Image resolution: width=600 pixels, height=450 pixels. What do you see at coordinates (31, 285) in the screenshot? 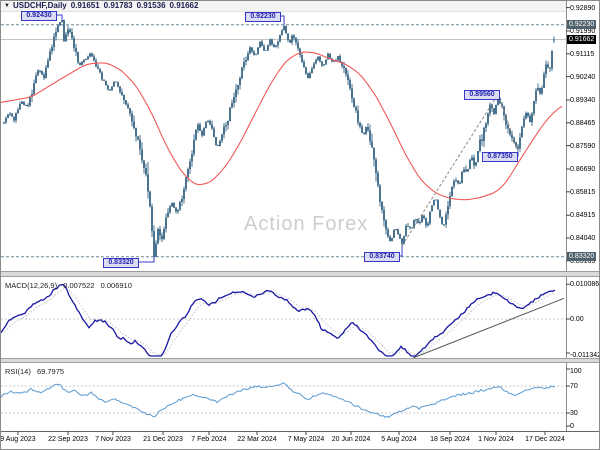
I see `macd-name: MACD(12,26,9)` at bounding box center [31, 285].